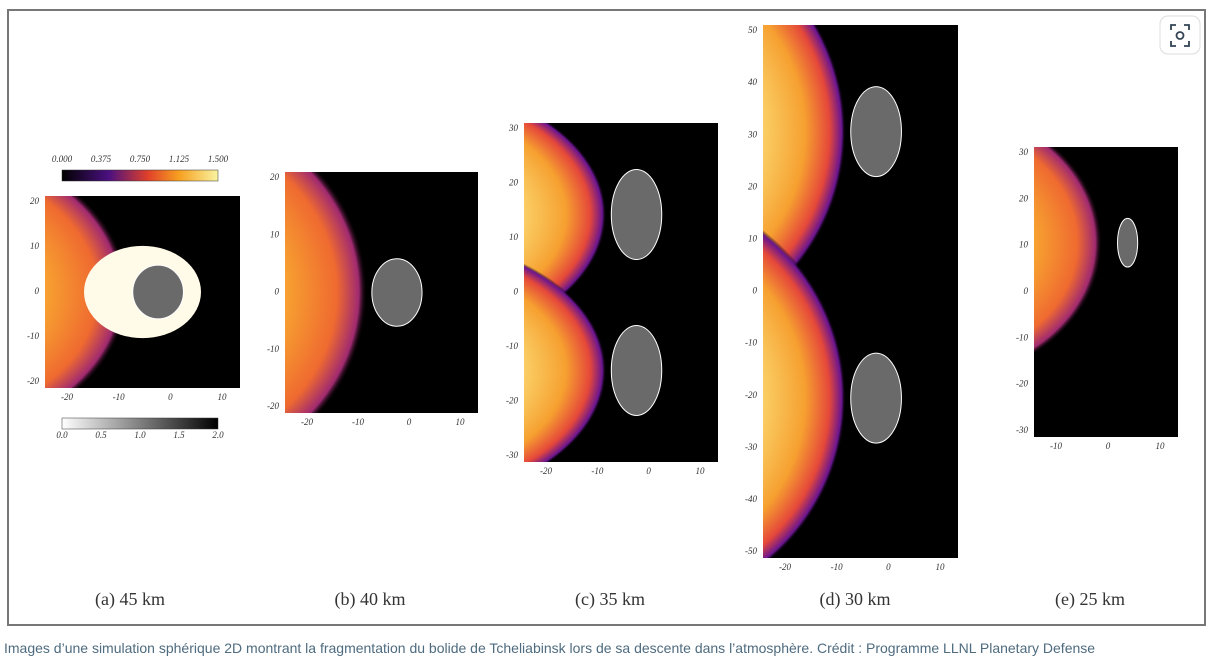 This screenshot has width=1211, height=665. I want to click on expand-button, so click(1180, 35).